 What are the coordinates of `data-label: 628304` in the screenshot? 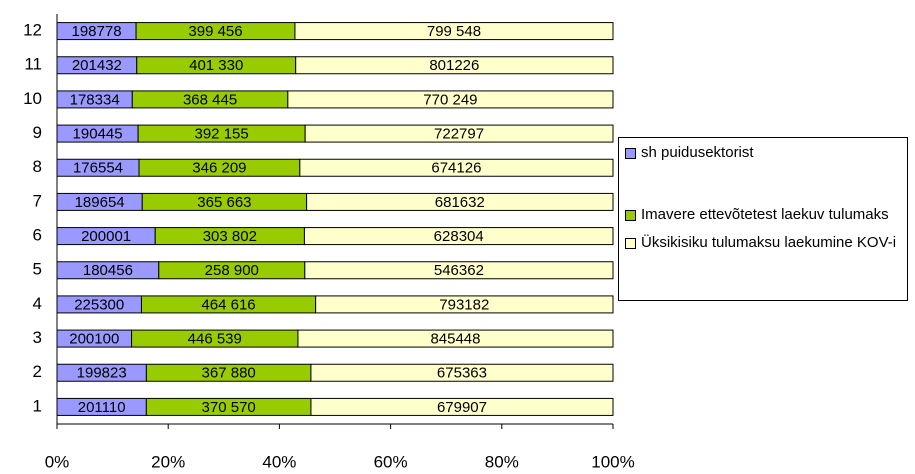 It's located at (459, 236).